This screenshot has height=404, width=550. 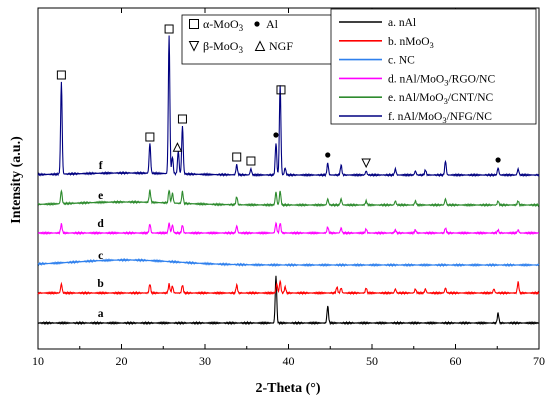 What do you see at coordinates (272, 24) in the screenshot?
I see `phase-legend-label-1: Al` at bounding box center [272, 24].